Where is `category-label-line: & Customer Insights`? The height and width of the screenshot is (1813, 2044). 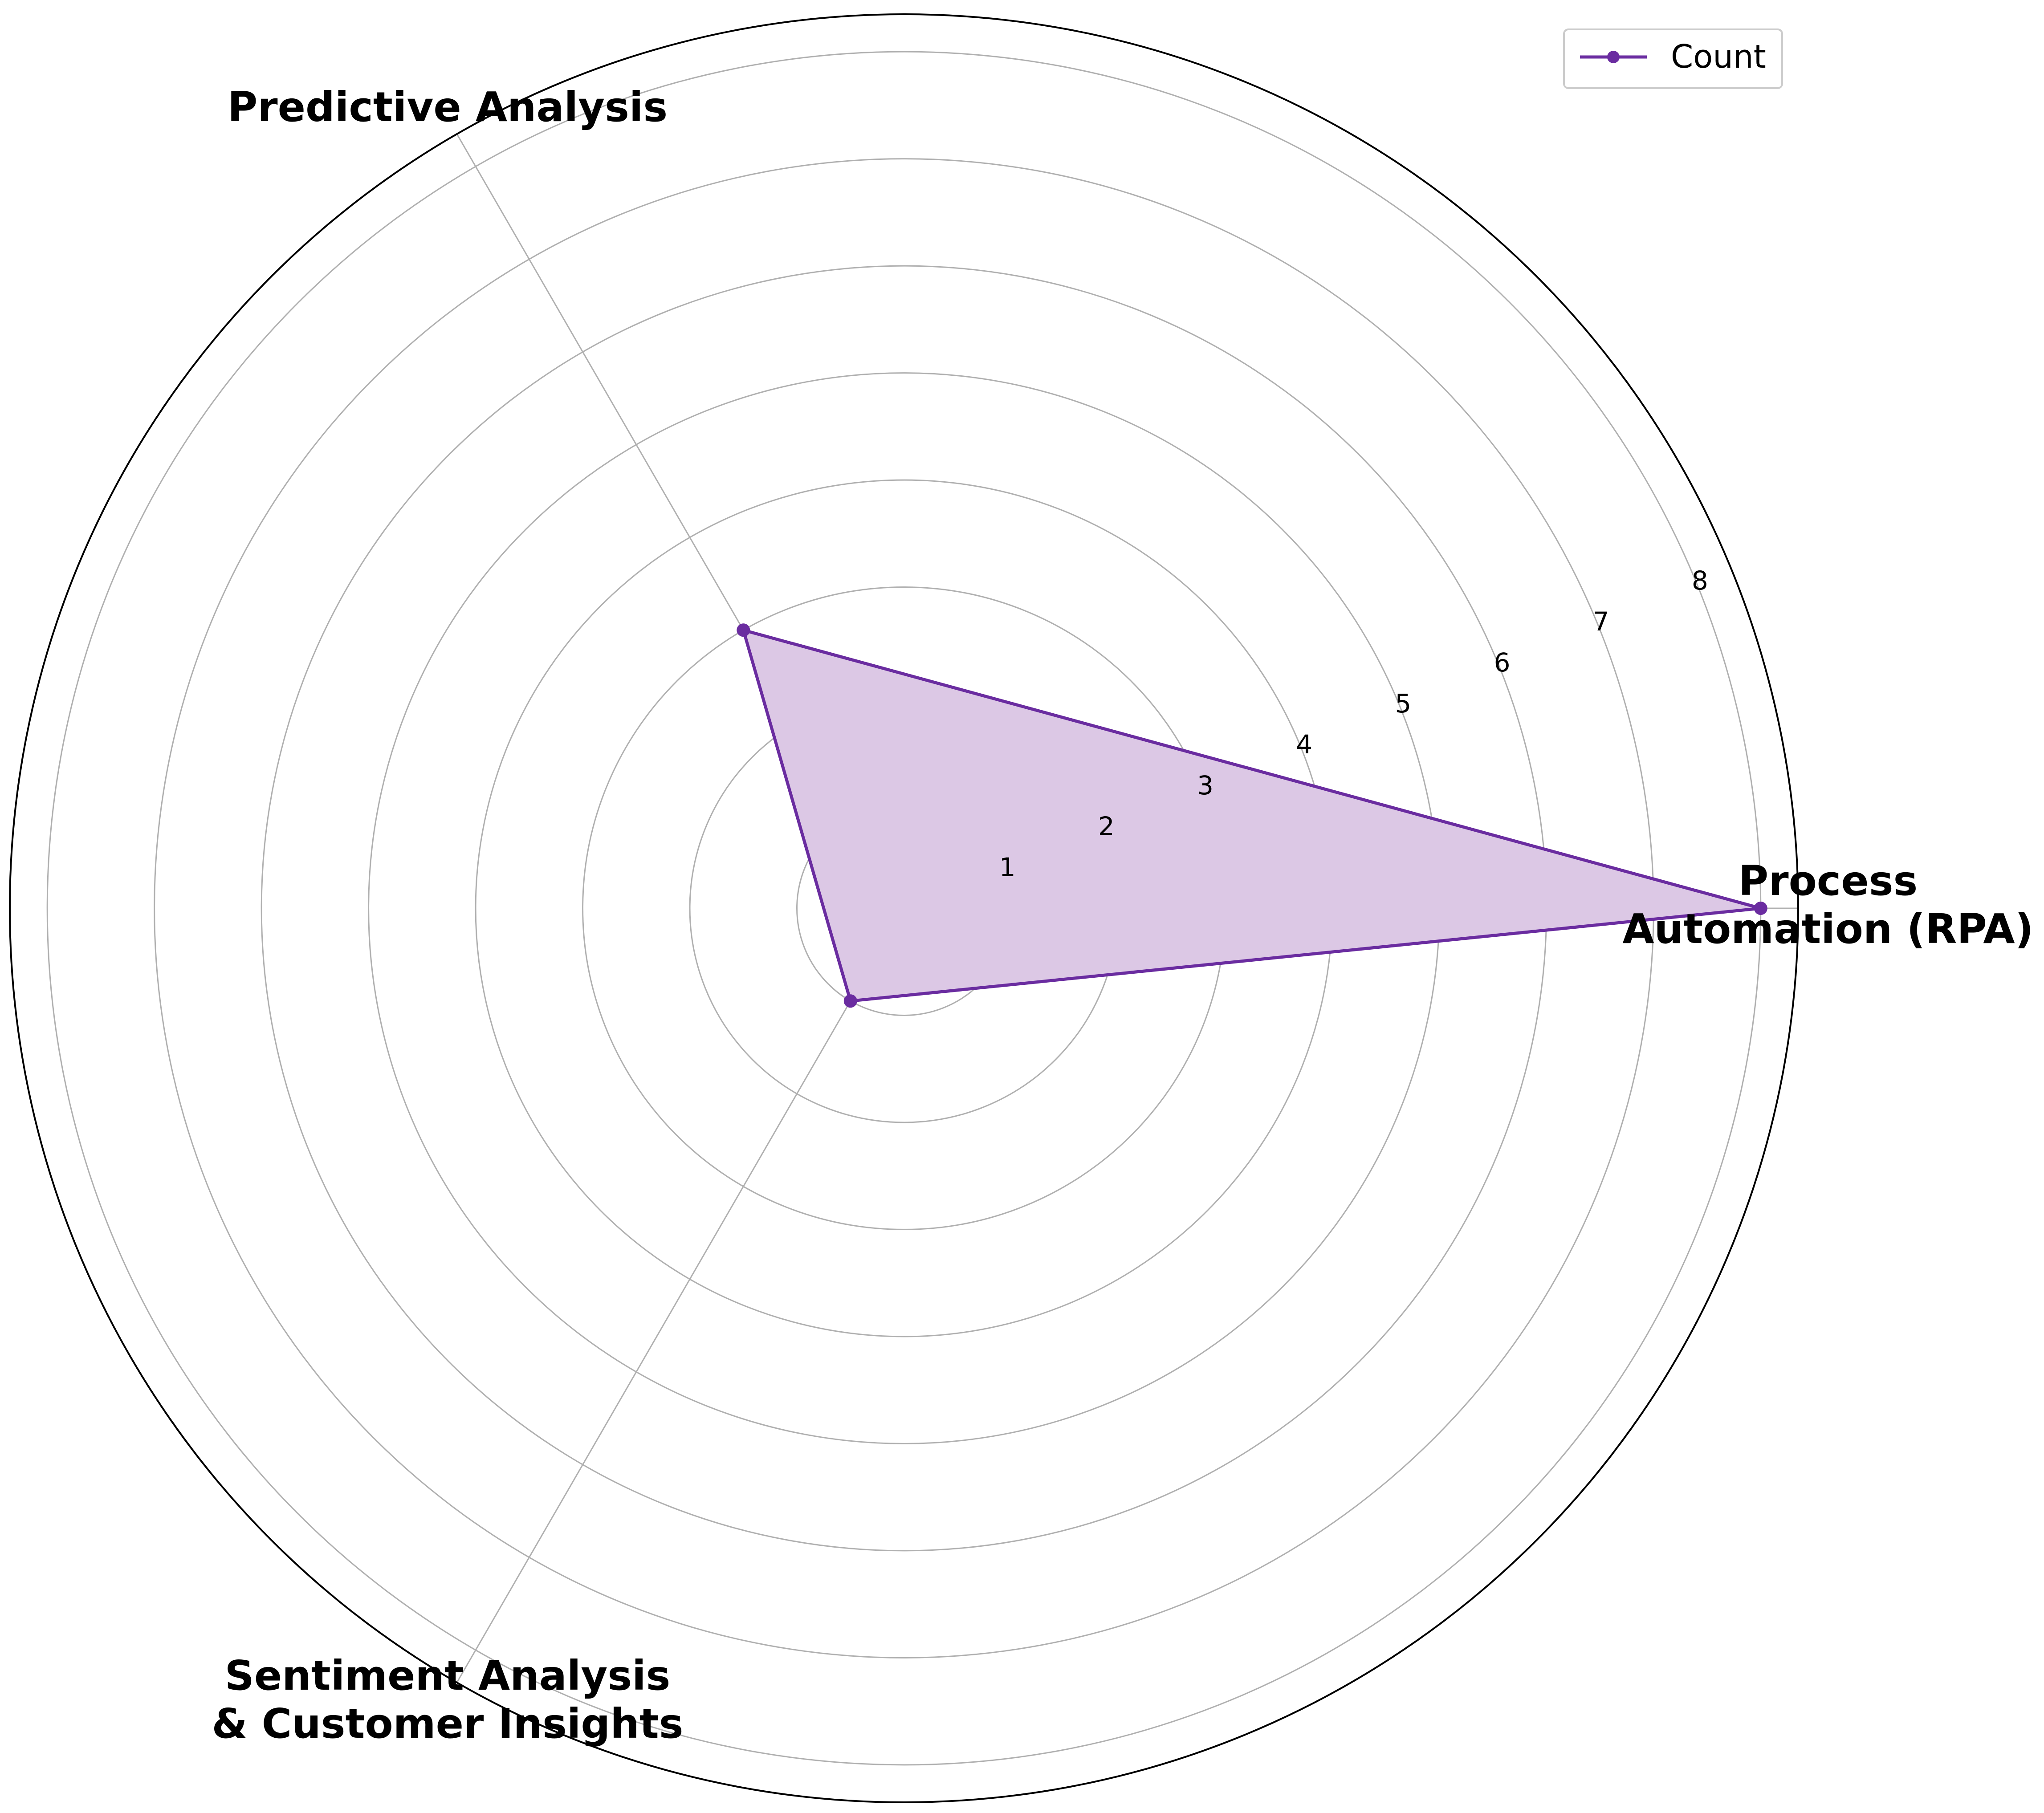 category-label-line: & Customer Insights is located at coordinates (448, 1724).